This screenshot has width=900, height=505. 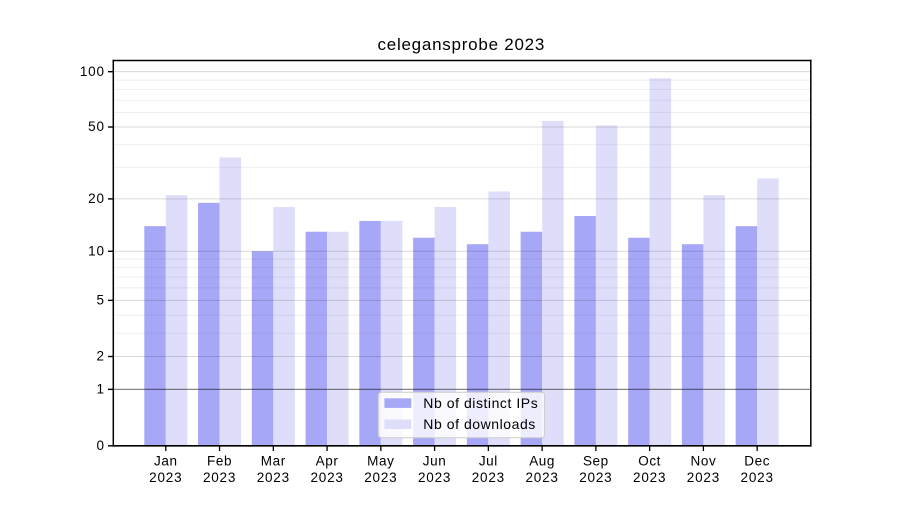 I want to click on svg-text: 10, so click(x=96, y=250).